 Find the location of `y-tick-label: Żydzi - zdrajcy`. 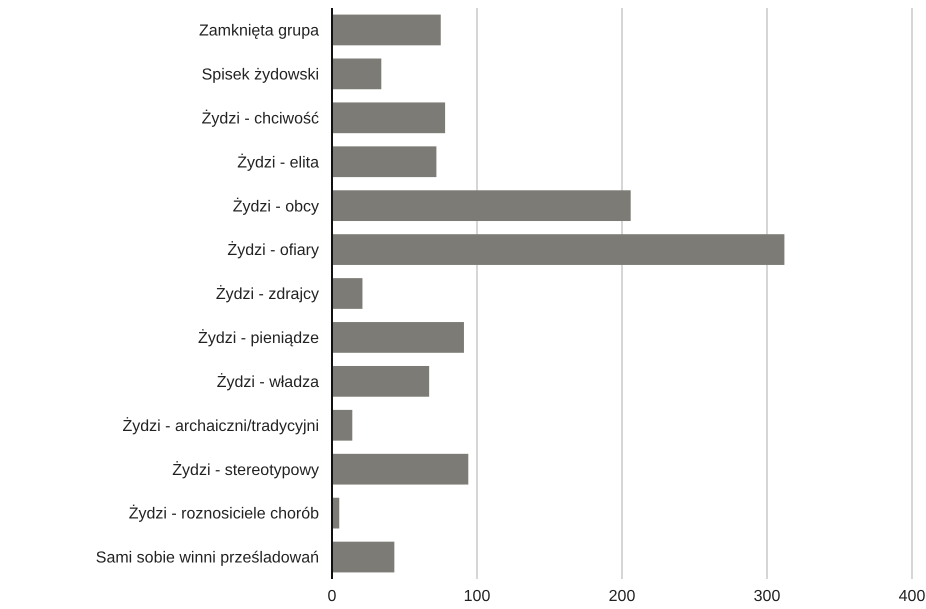

y-tick-label: Żydzi - zdrajcy is located at coordinates (267, 294).